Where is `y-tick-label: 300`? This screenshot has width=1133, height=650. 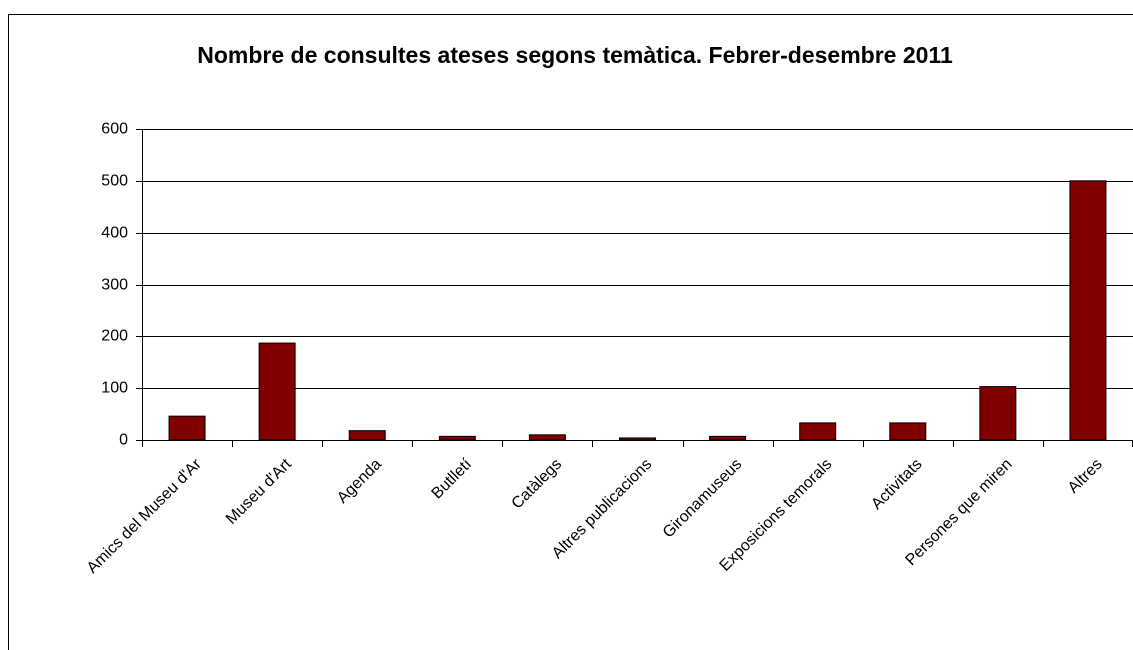
y-tick-label: 300 is located at coordinates (114, 285).